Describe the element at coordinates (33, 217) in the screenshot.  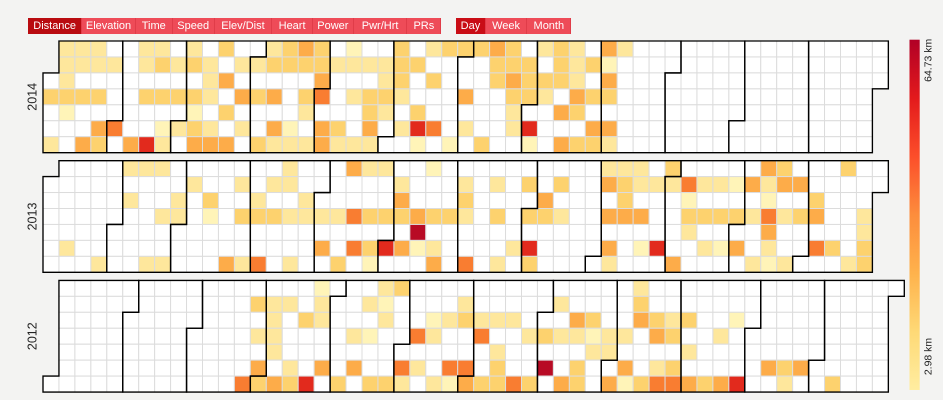
I see `svg-text: 2013` at that location.